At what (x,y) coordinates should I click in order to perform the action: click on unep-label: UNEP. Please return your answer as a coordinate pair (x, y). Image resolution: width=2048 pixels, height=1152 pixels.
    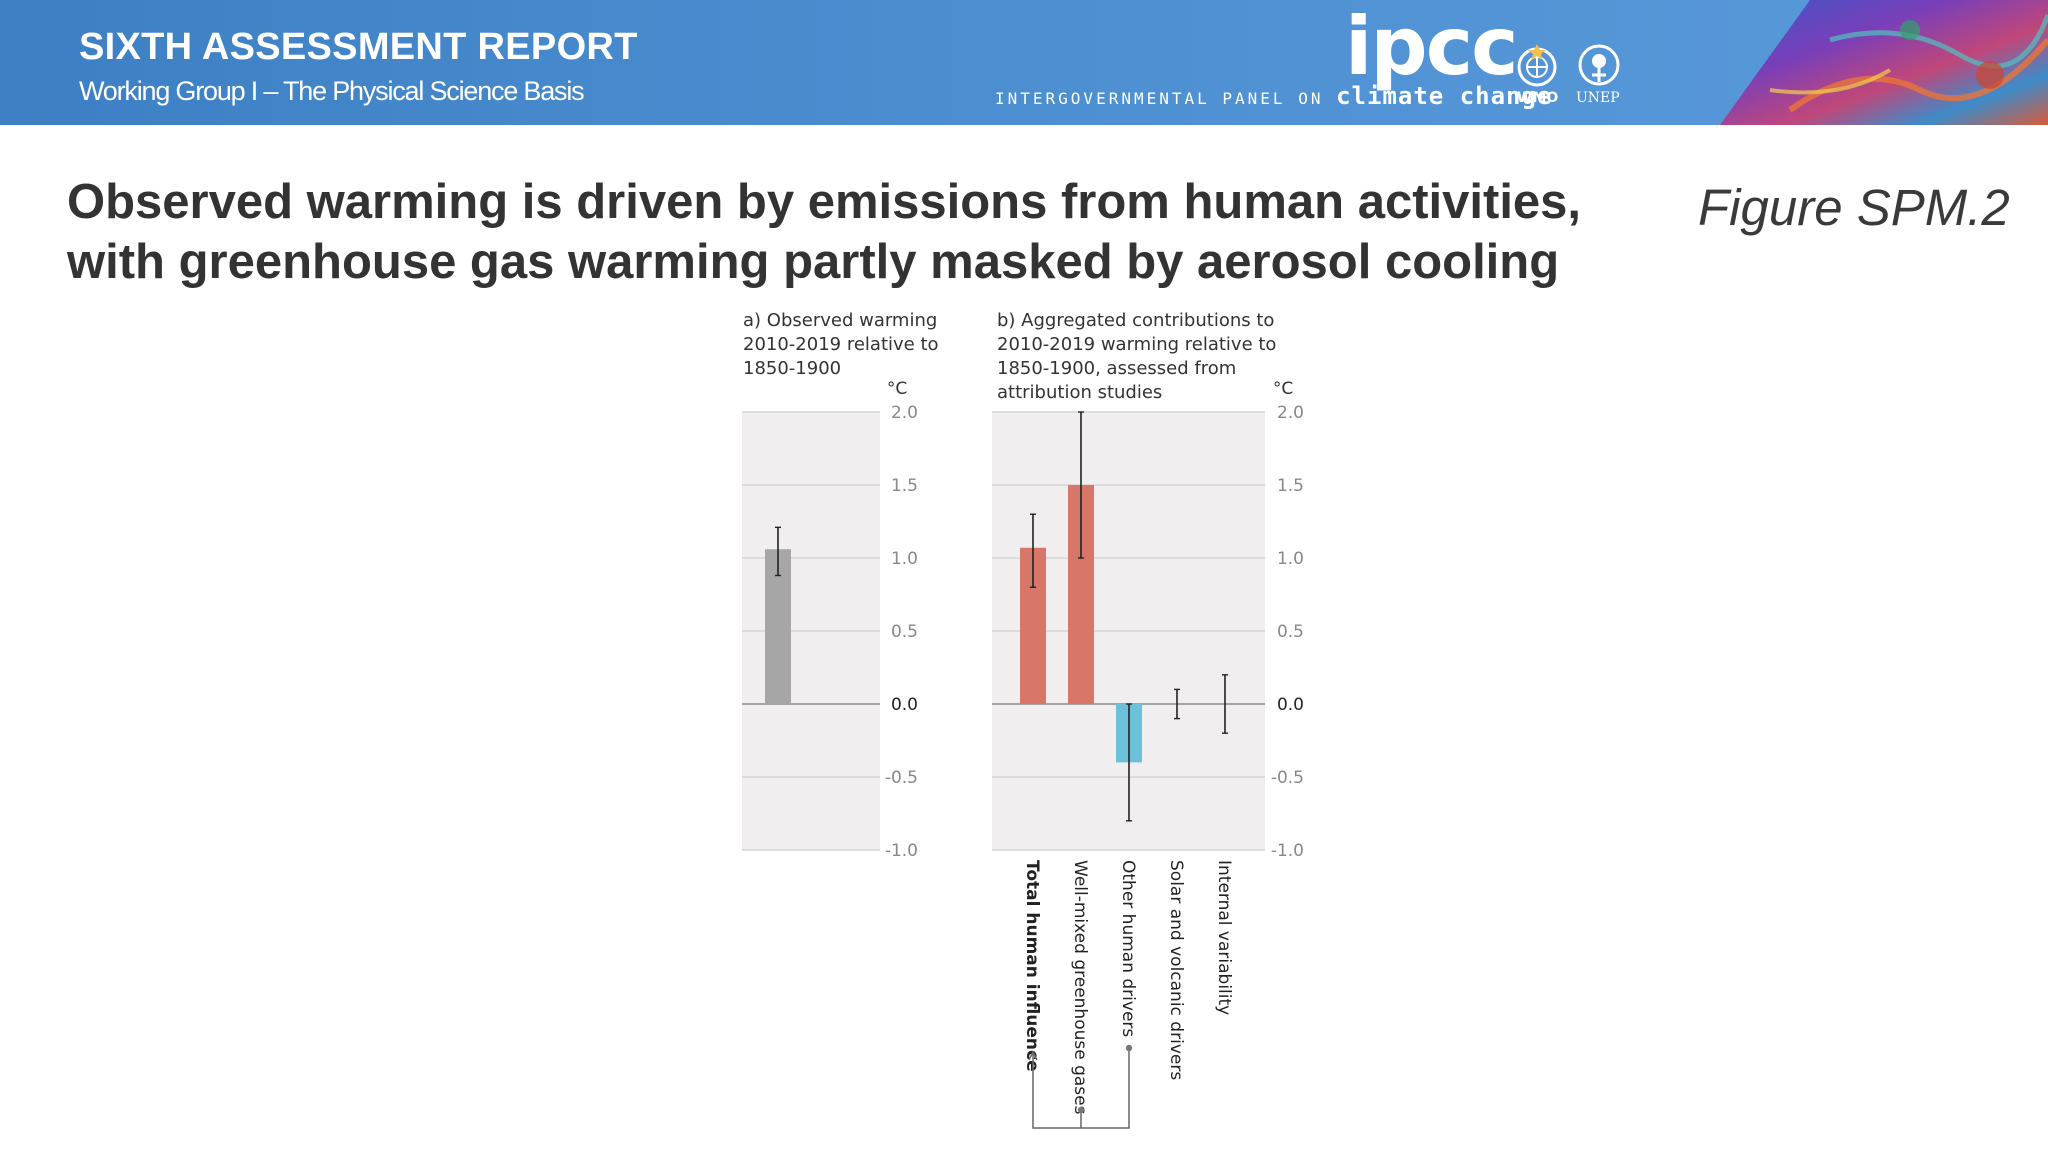
    Looking at the image, I should click on (1598, 98).